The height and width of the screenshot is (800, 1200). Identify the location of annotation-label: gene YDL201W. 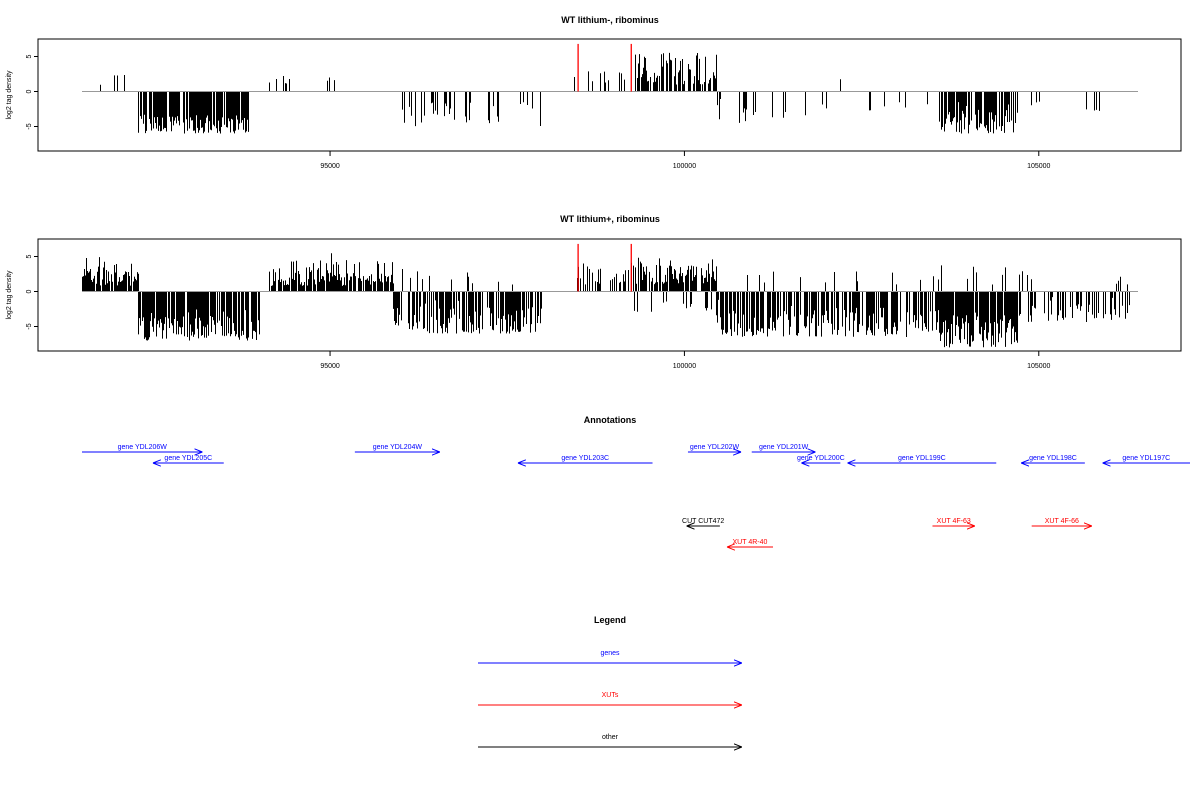
(784, 447).